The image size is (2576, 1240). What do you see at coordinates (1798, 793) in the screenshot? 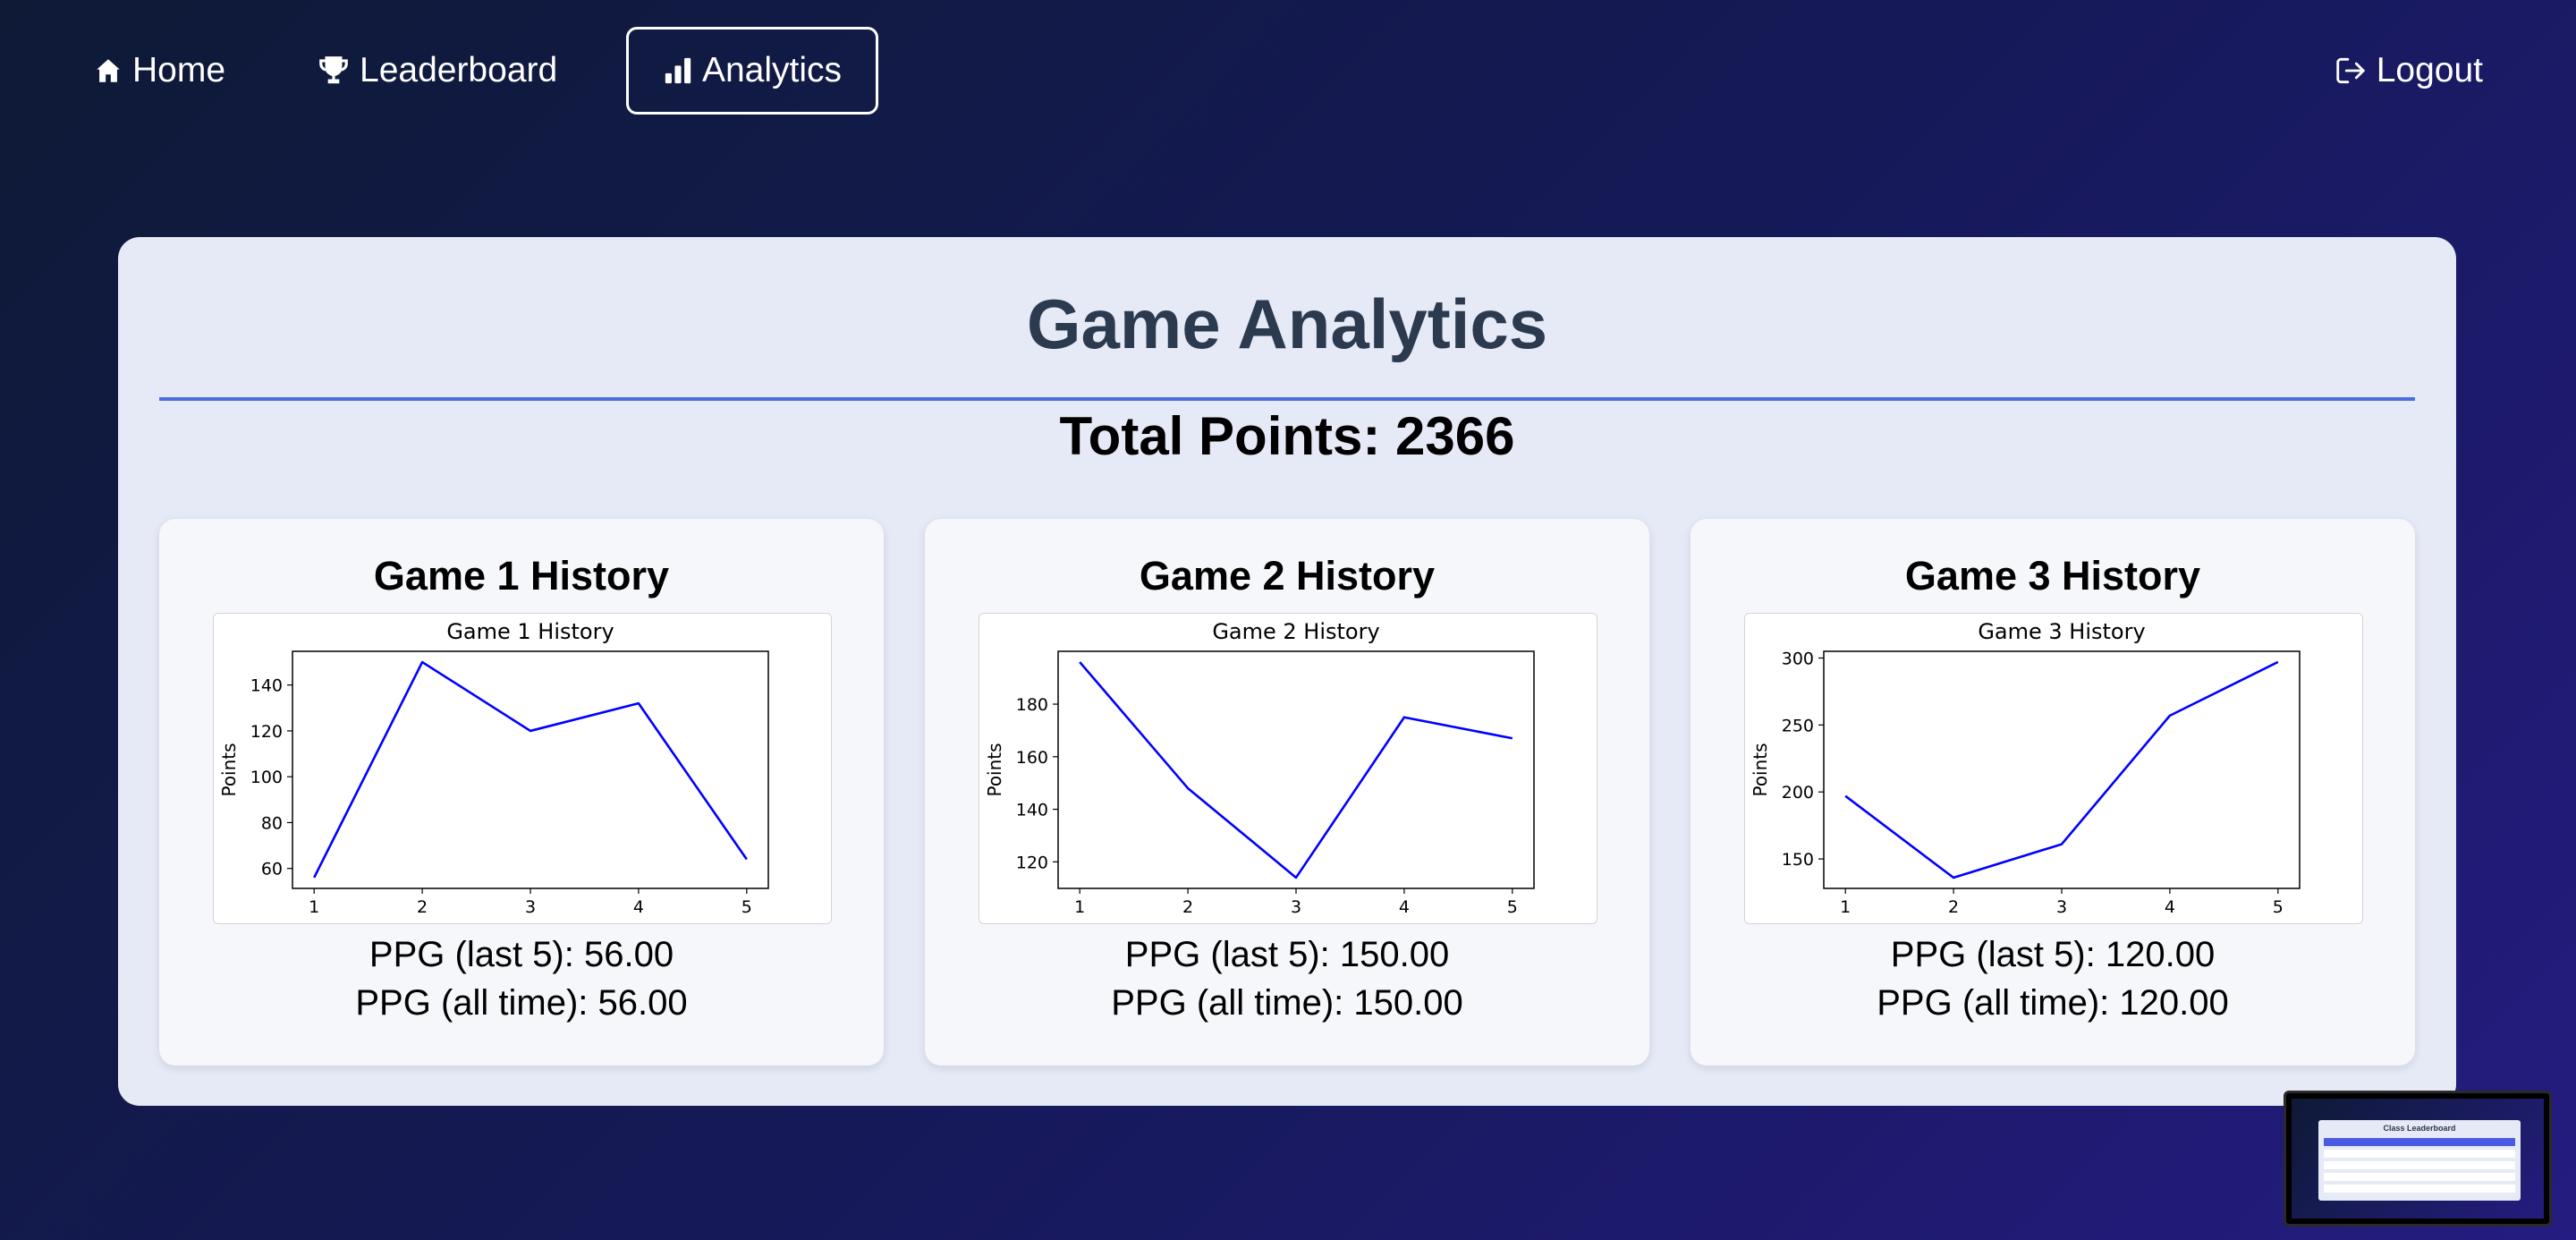
I see `y-tick-label: 200` at bounding box center [1798, 793].